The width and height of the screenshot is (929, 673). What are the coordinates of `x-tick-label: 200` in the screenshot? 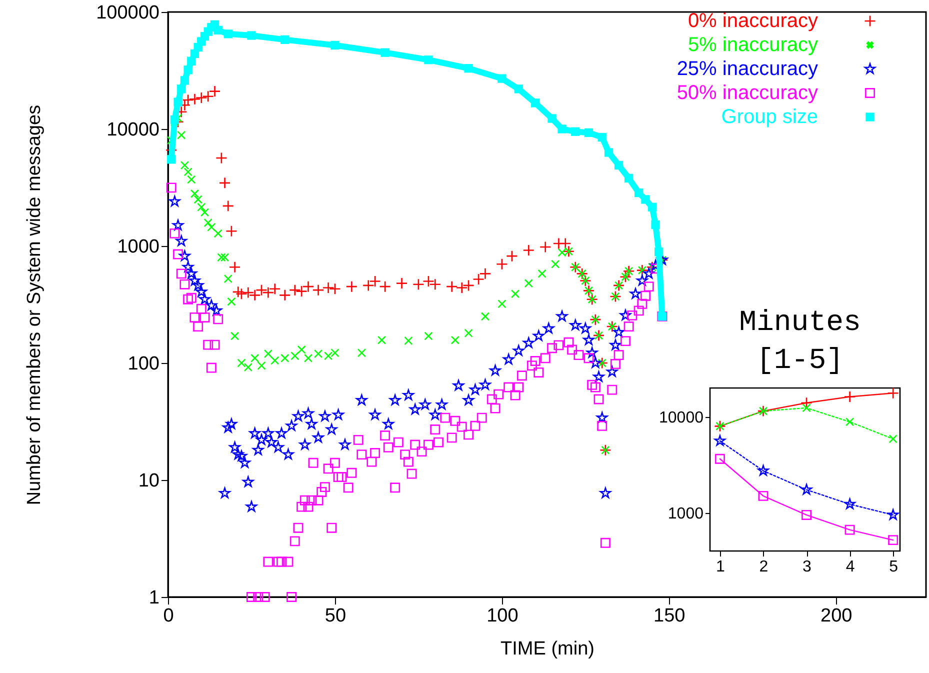 It's located at (836, 616).